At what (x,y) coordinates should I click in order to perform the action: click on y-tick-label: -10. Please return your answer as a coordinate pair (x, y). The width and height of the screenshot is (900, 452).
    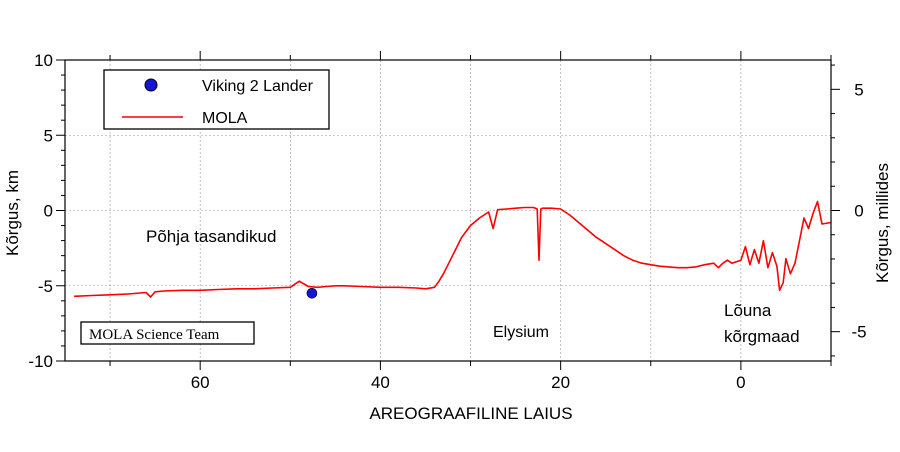
    Looking at the image, I should click on (40, 361).